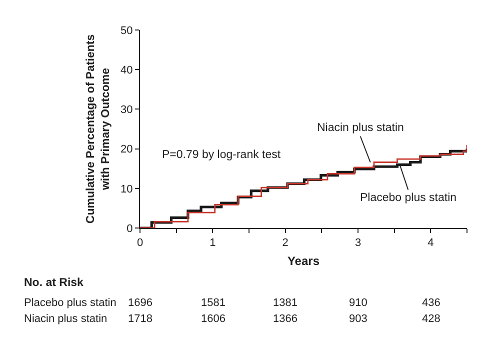  I want to click on text: 1718, so click(140, 319).